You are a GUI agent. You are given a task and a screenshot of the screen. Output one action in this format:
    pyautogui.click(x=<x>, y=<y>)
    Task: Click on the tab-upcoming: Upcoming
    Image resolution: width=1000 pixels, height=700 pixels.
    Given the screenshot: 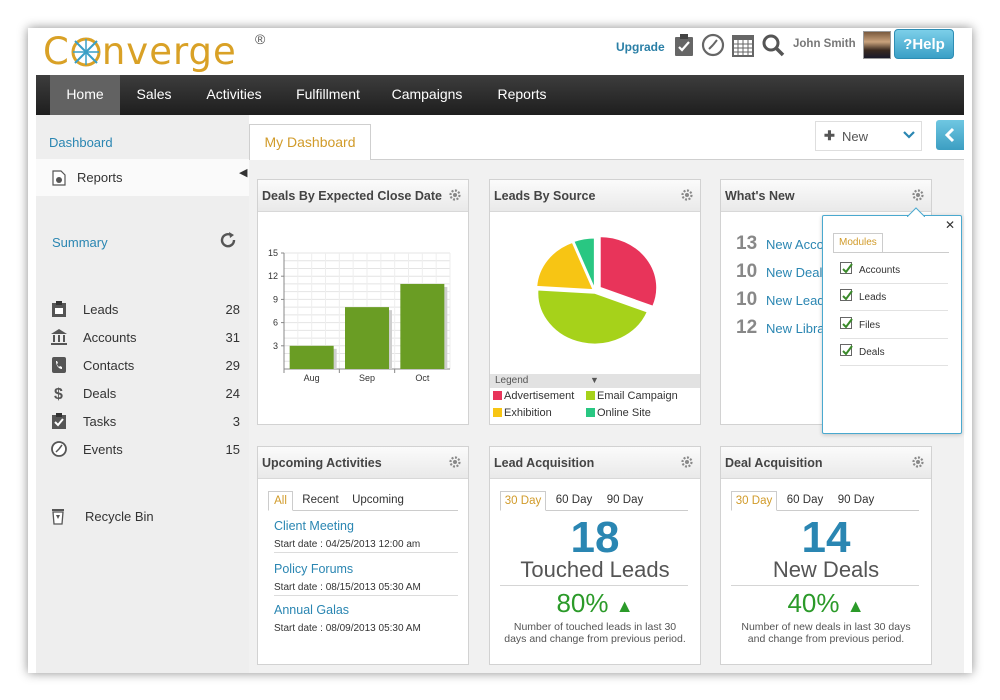 What is the action you would take?
    pyautogui.click(x=378, y=500)
    